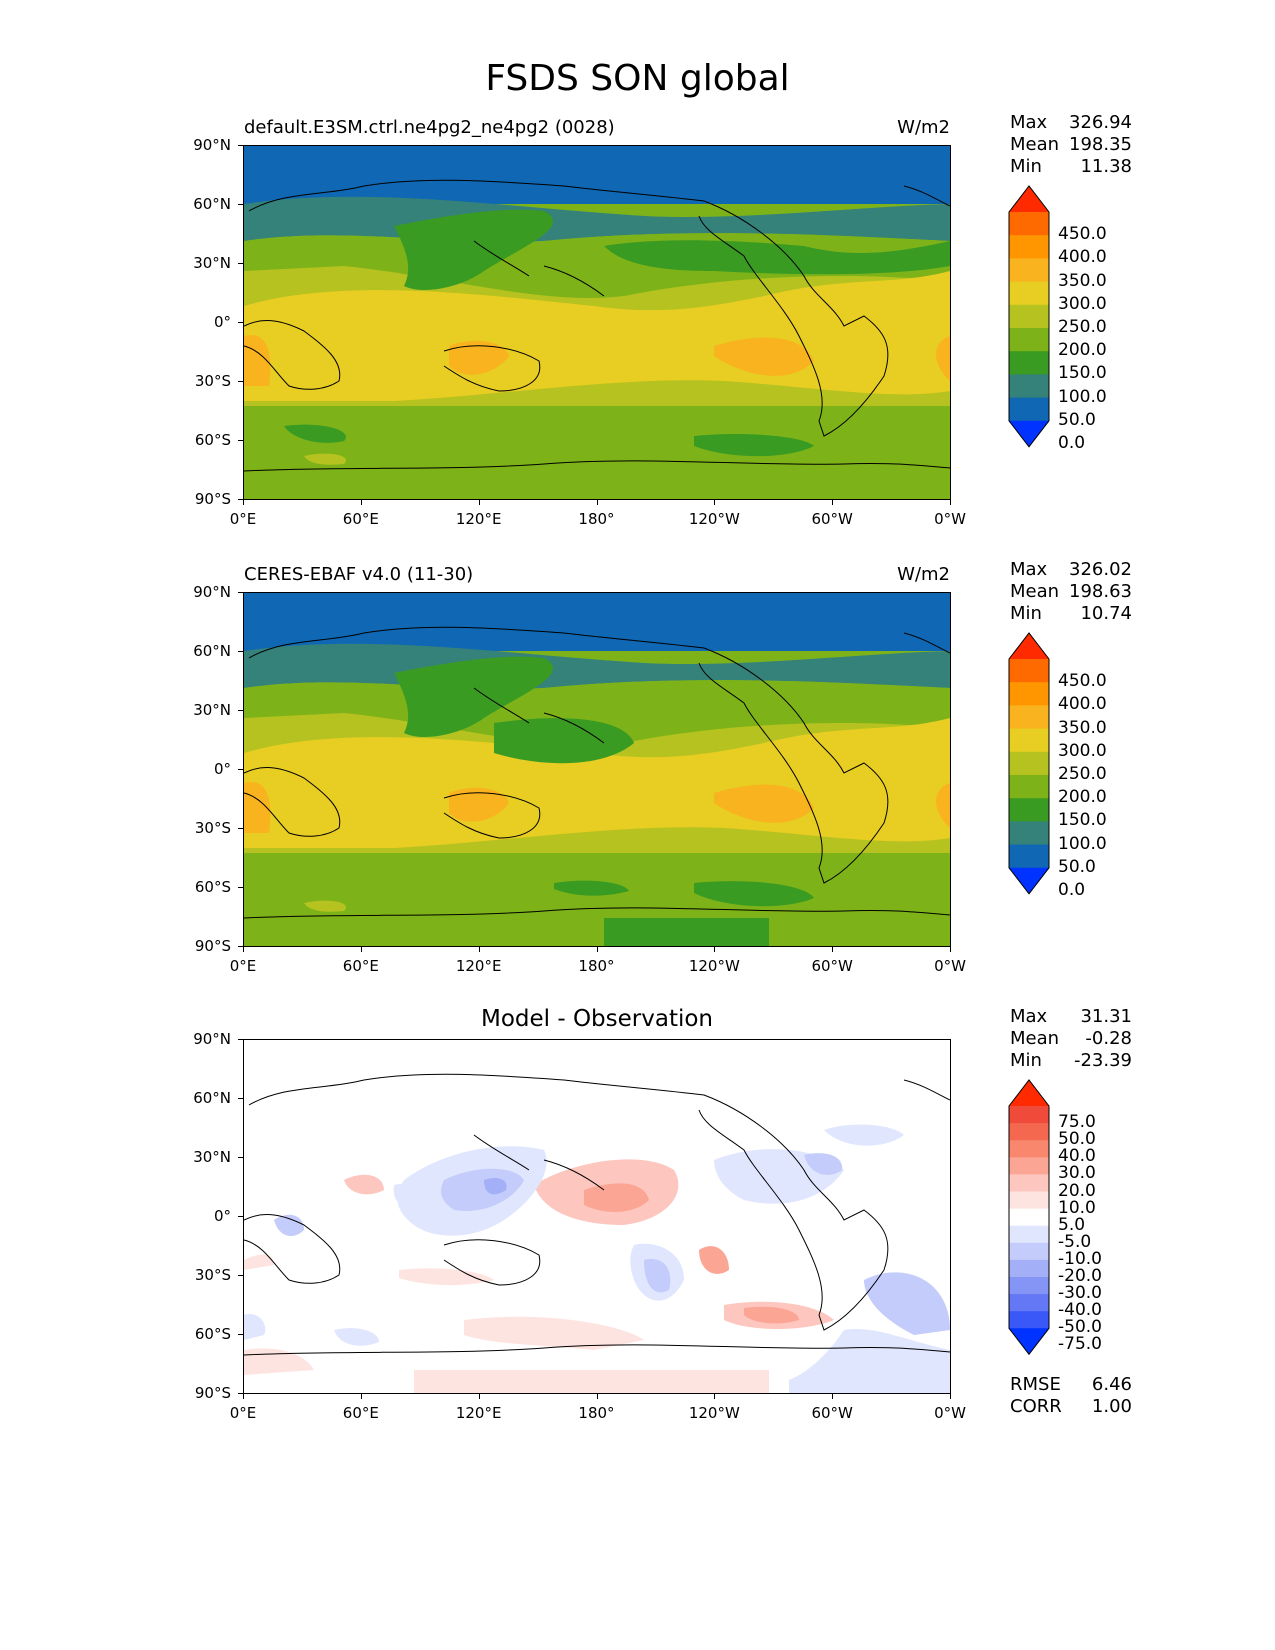 The width and height of the screenshot is (1275, 1650). Describe the element at coordinates (597, 769) in the screenshot. I see `panel2-map` at that location.